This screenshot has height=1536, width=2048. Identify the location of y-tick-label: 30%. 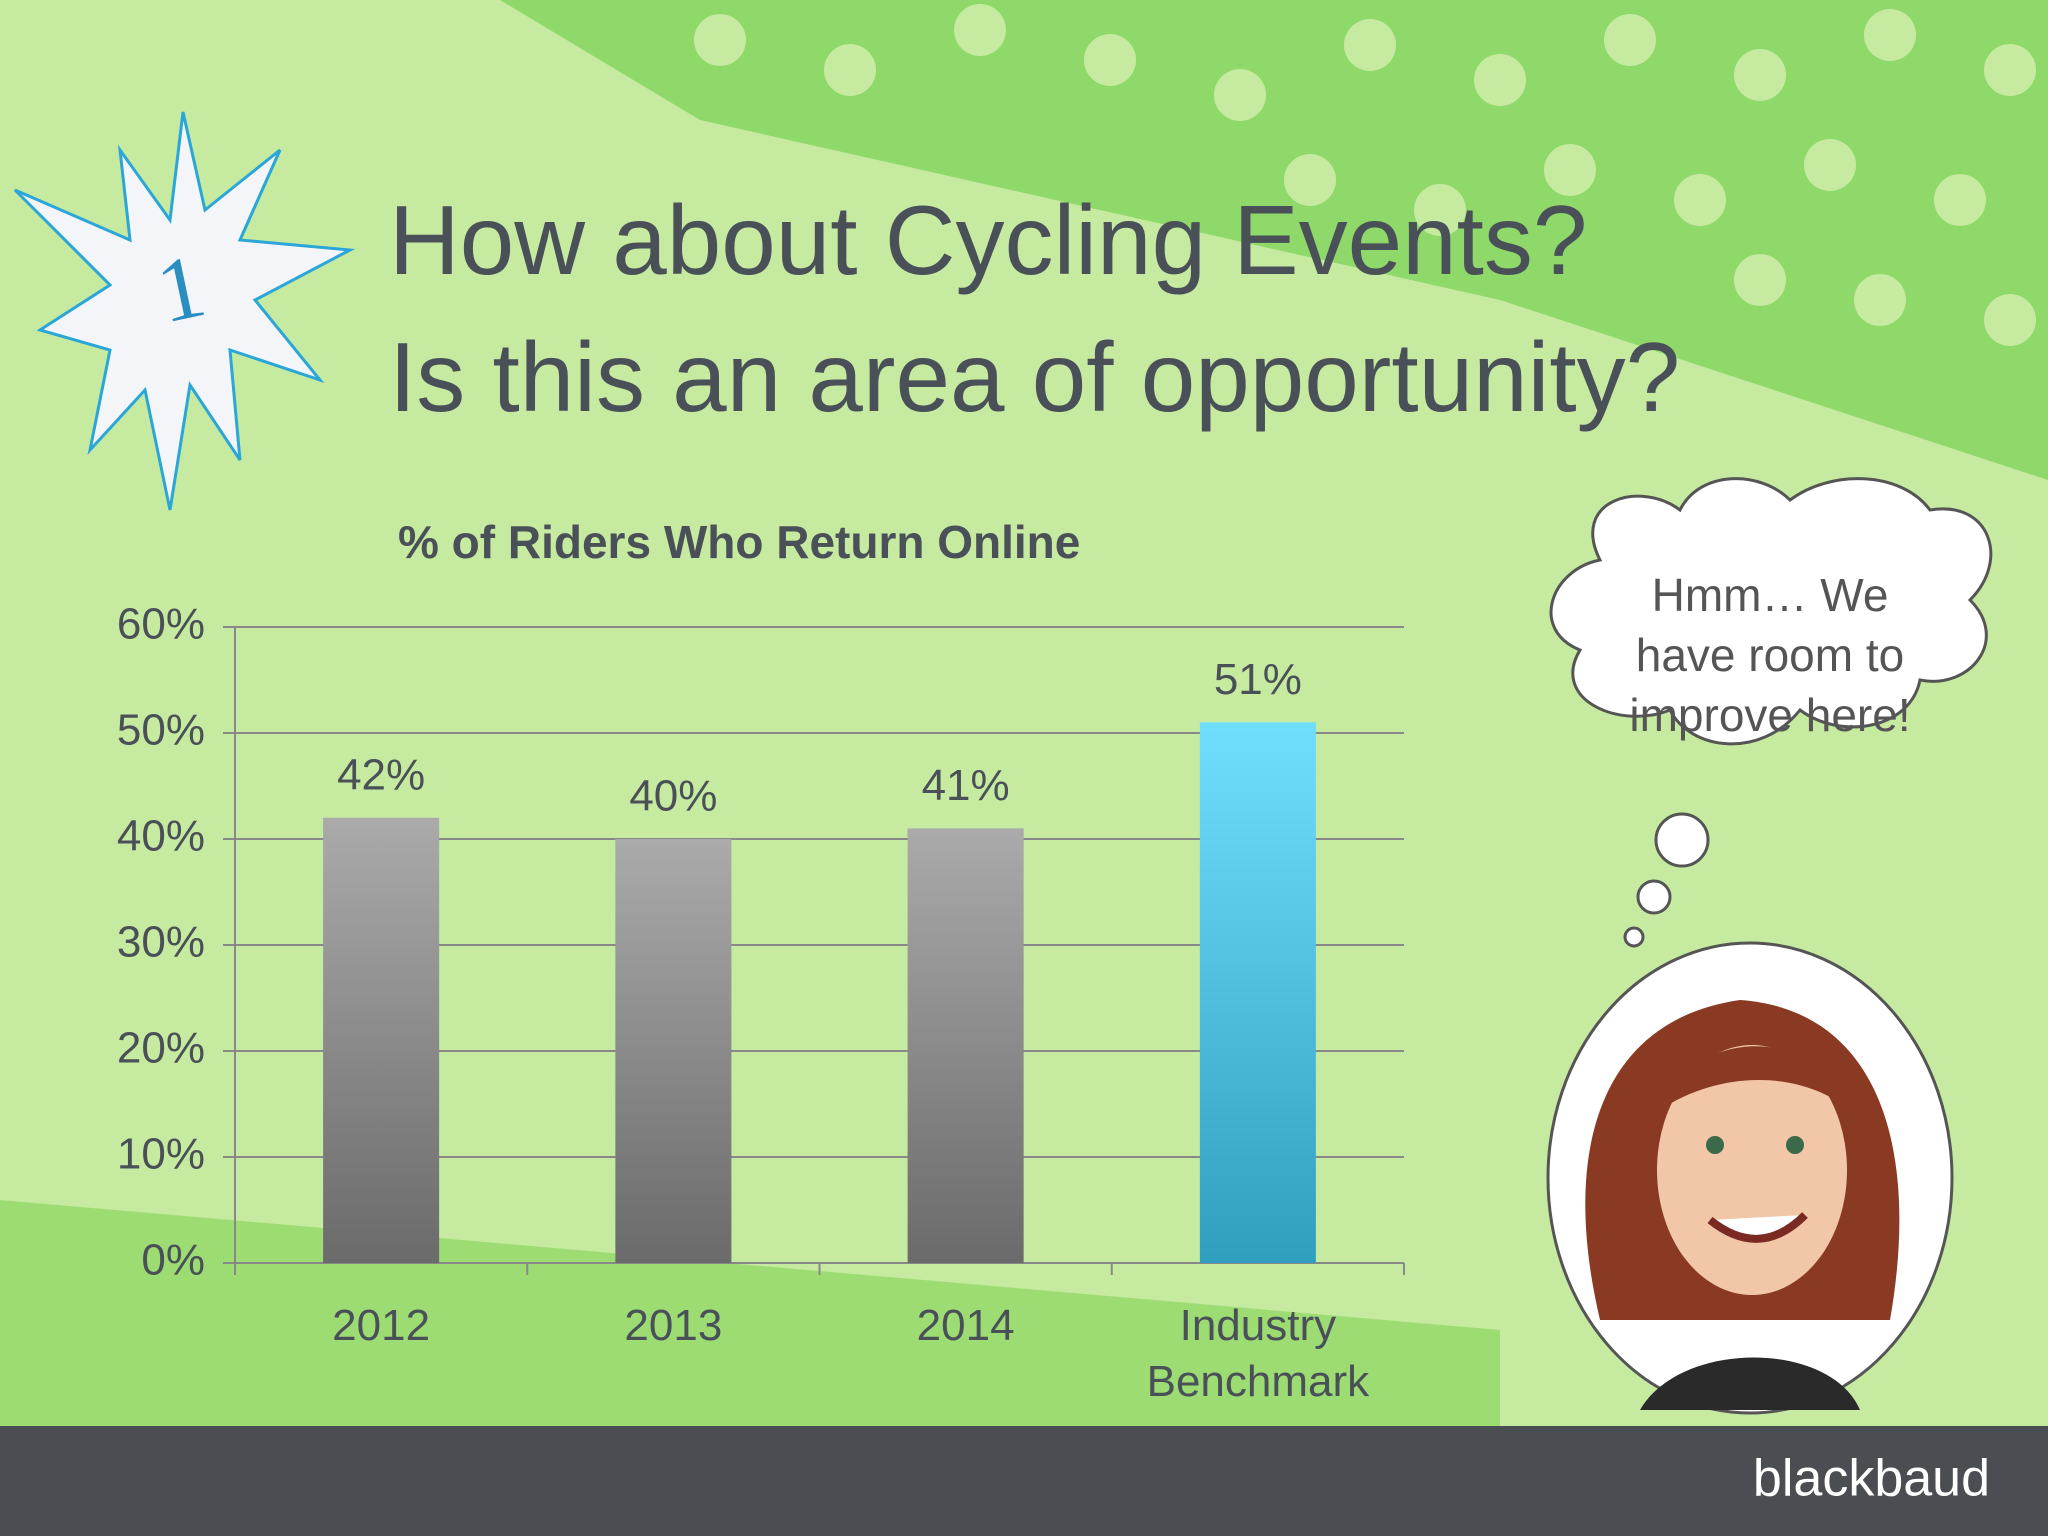
(161, 942).